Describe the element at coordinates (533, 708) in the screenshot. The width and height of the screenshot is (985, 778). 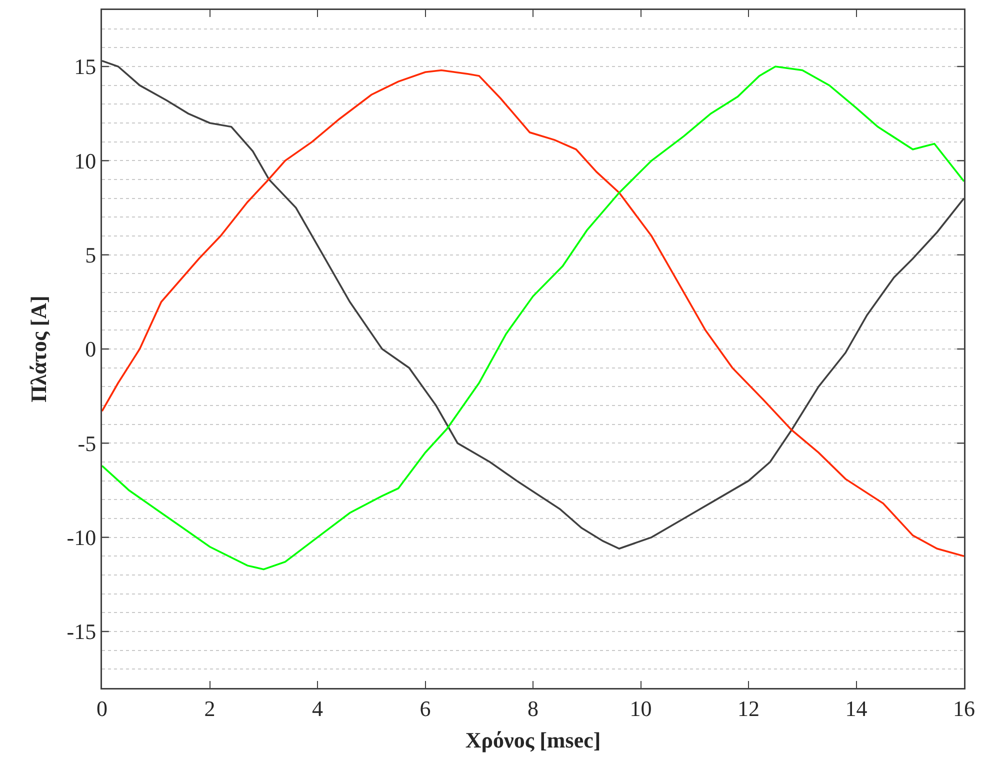
I see `x-tick-label: 8` at that location.